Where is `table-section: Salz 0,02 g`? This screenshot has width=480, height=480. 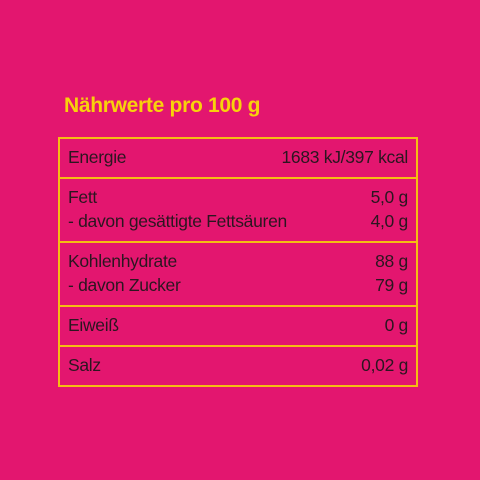
table-section: Salz 0,02 g is located at coordinates (238, 365).